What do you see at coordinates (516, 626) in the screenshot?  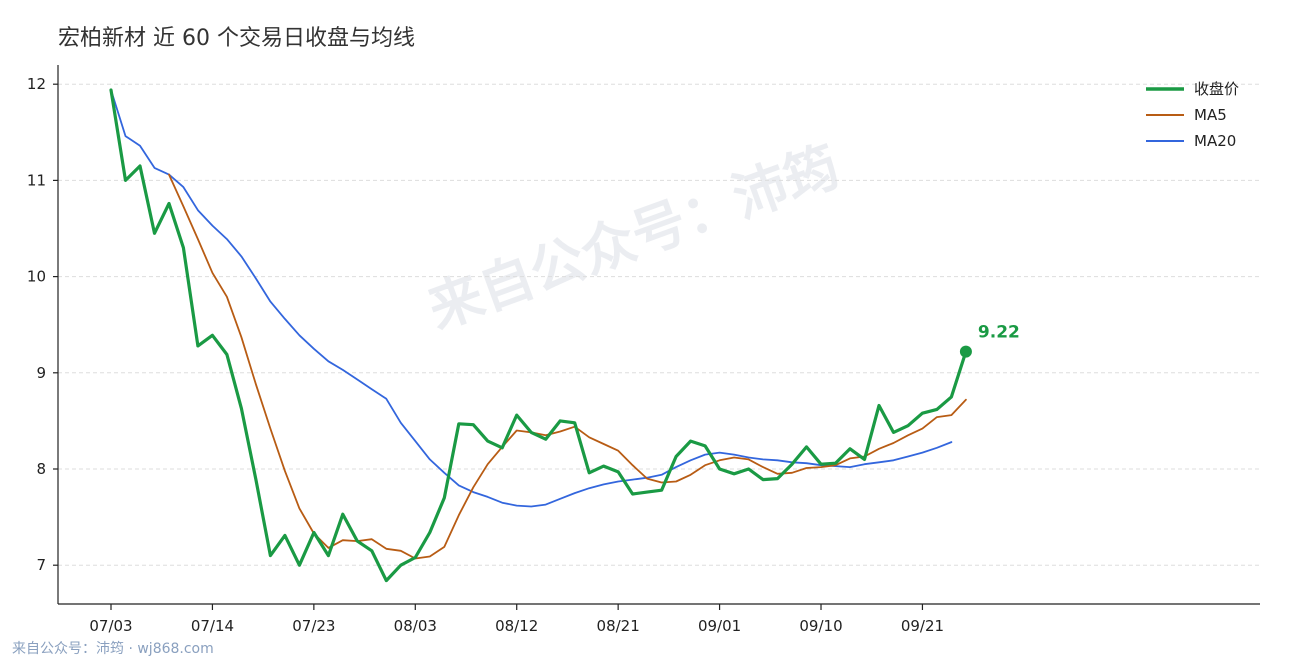 I see `x-tick-label: 08/12` at bounding box center [516, 626].